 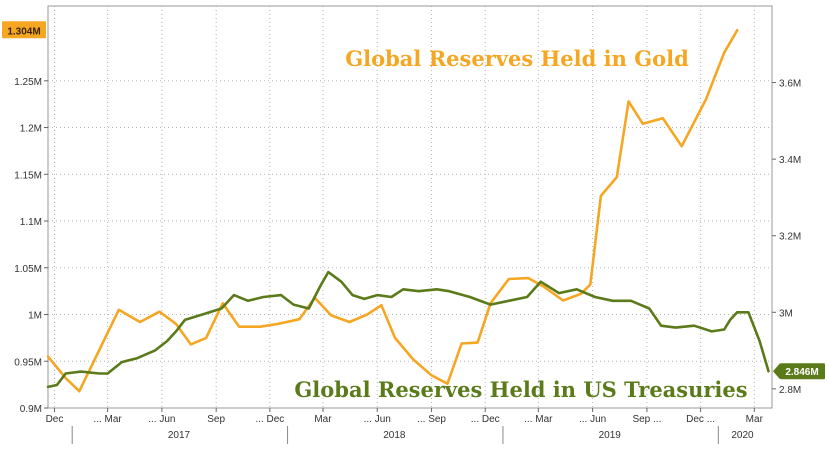 I want to click on right-tick-label: 3M, so click(x=786, y=313).